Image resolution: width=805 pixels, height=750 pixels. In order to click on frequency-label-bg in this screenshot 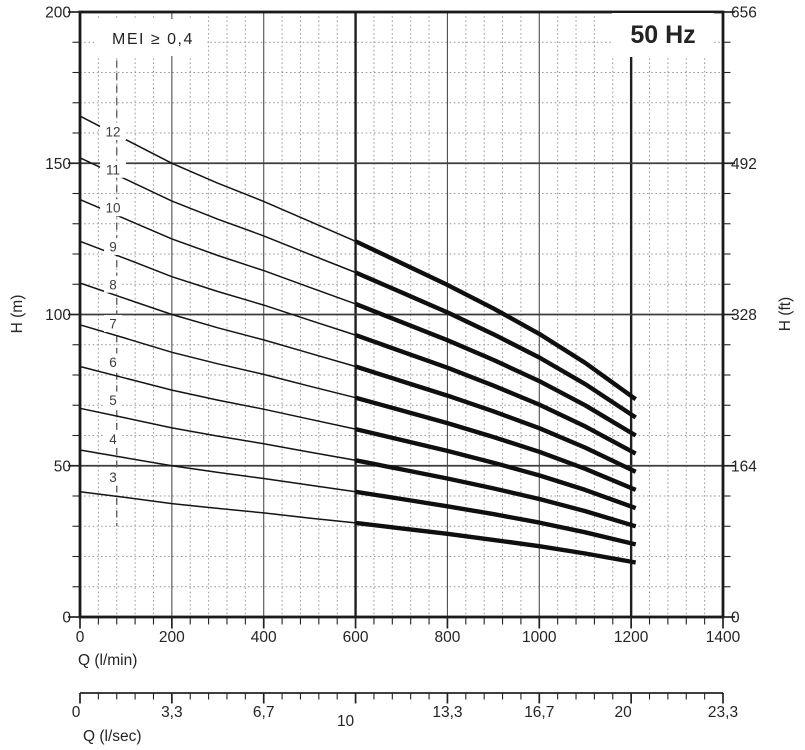, I will do `click(663, 35)`.